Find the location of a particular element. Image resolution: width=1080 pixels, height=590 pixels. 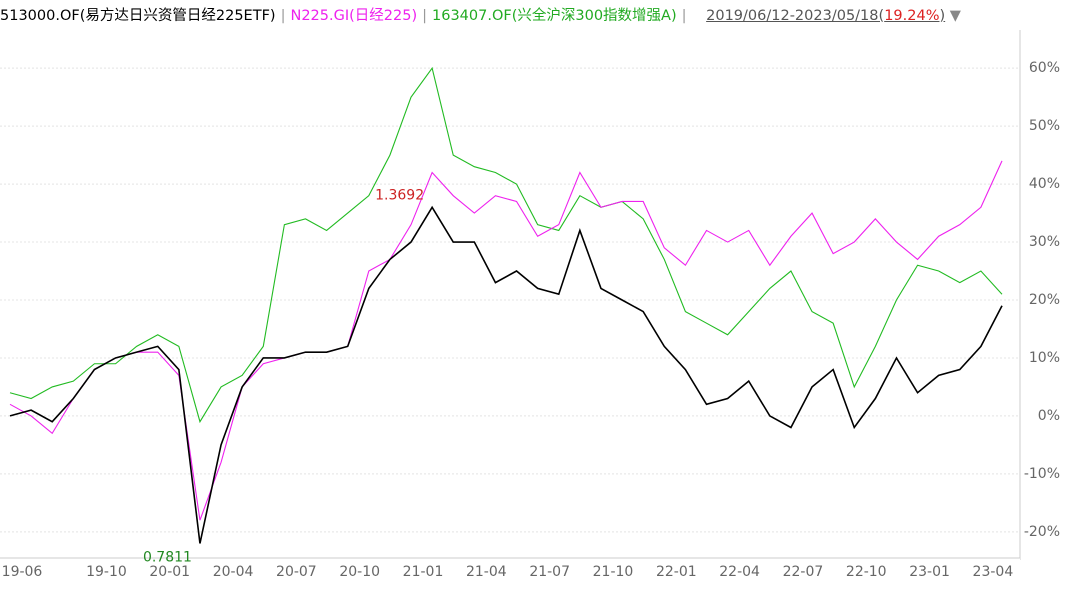

x-tick-label: 21-01 is located at coordinates (423, 572).